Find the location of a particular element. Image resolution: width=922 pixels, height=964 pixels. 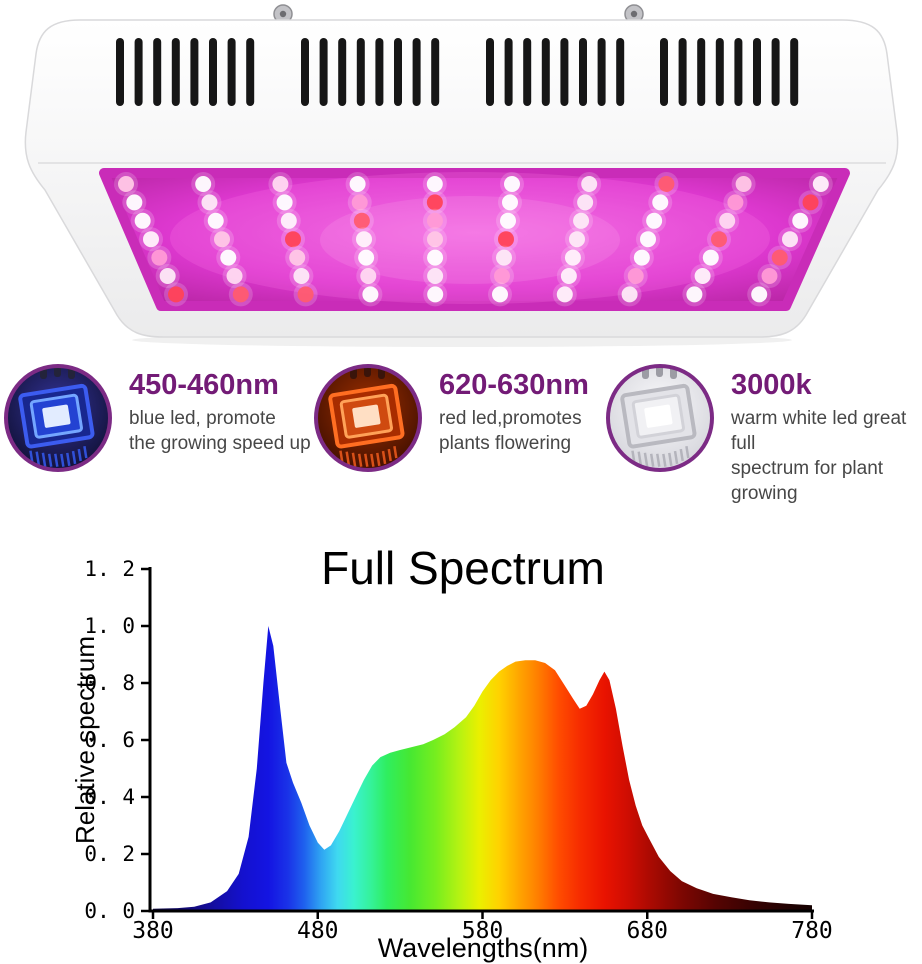

feature-heading-blue: 450-460nm is located at coordinates (204, 385).